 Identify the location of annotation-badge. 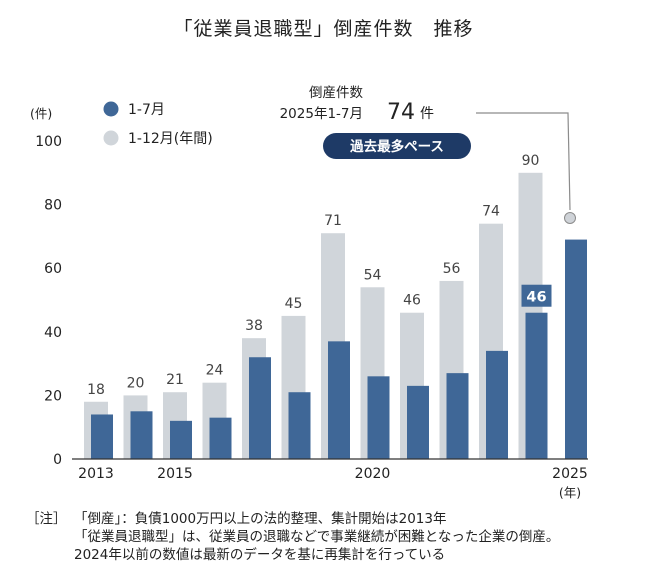
(397, 146).